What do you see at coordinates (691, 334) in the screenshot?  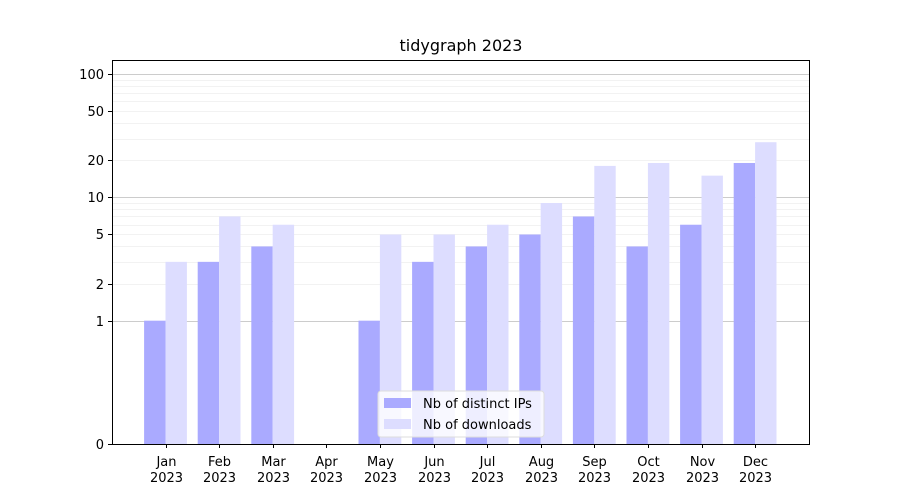 I see `bar-distinct-ips-nov` at bounding box center [691, 334].